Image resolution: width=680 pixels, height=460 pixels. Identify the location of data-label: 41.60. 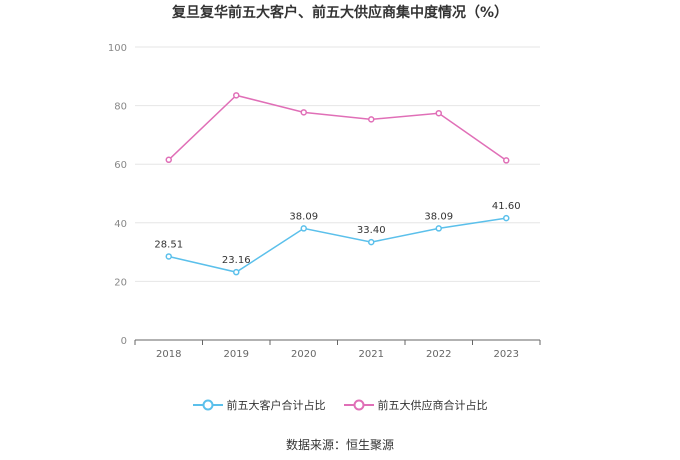
(506, 206).